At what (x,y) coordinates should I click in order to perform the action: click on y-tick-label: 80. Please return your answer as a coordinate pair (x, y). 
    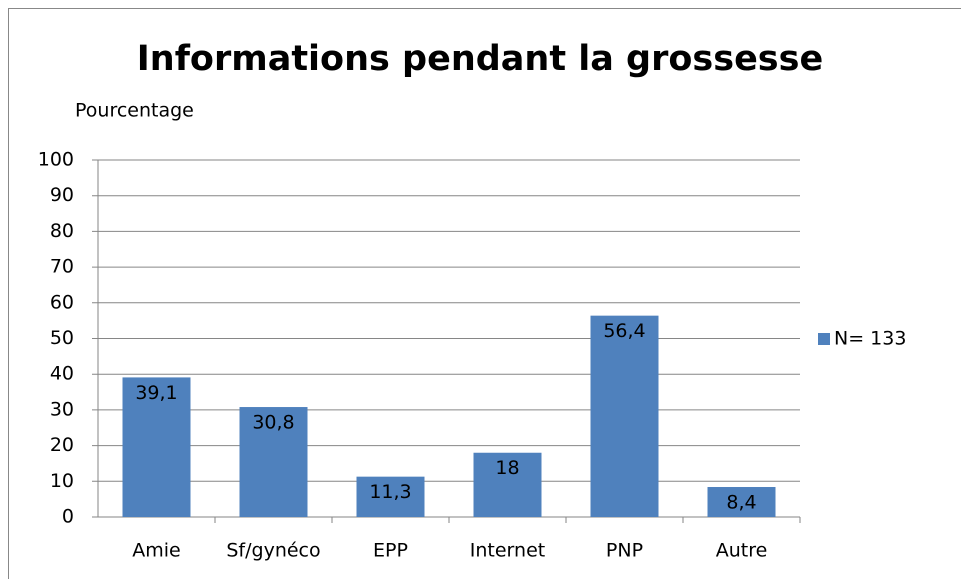
    Looking at the image, I should click on (62, 231).